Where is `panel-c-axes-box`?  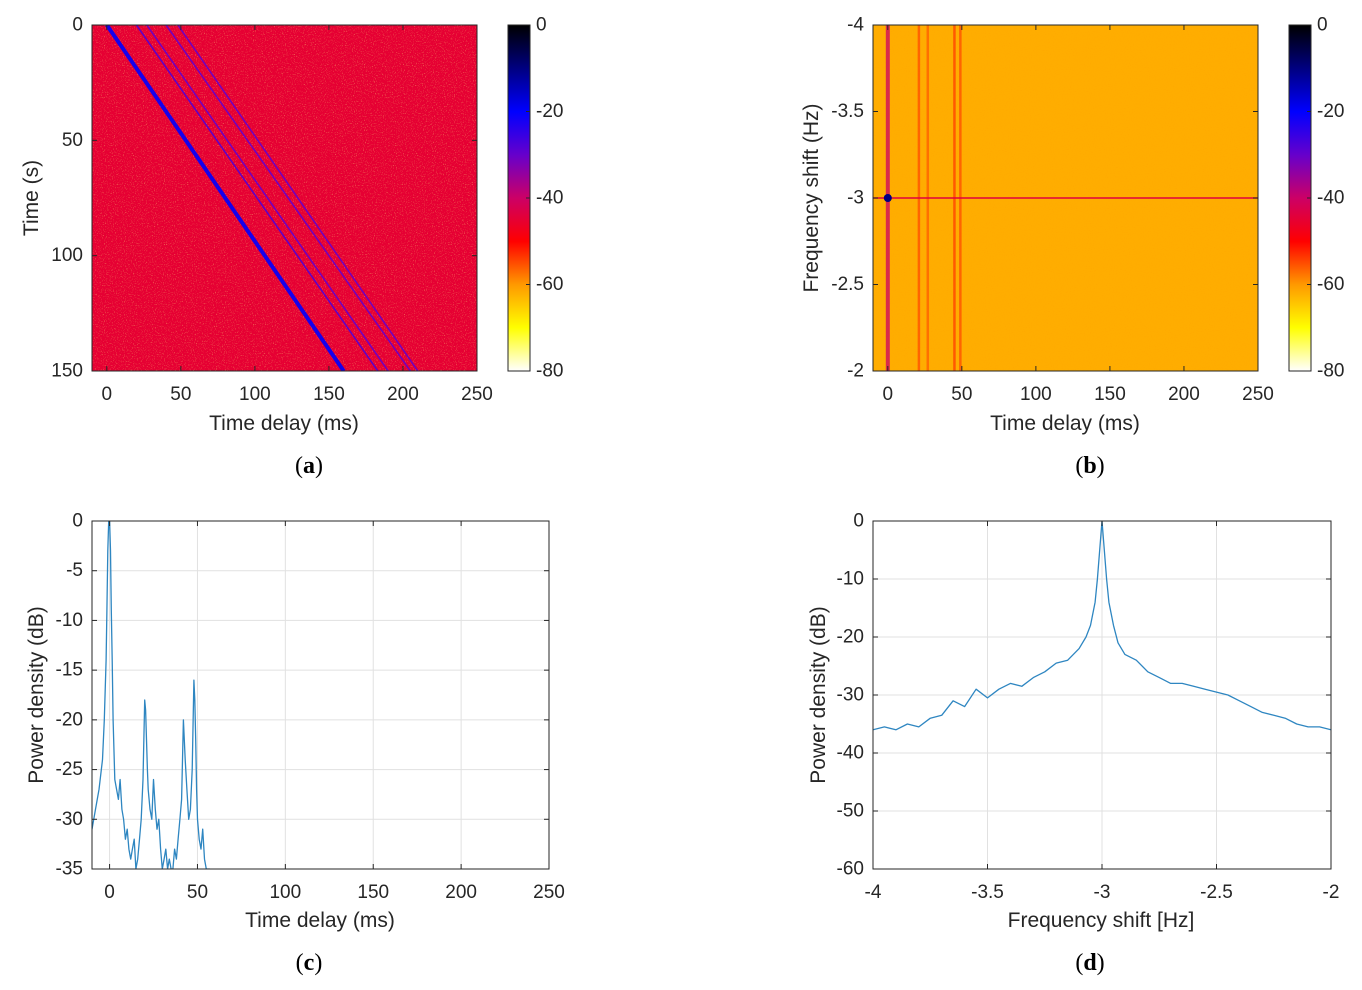
panel-c-axes-box is located at coordinates (320, 695).